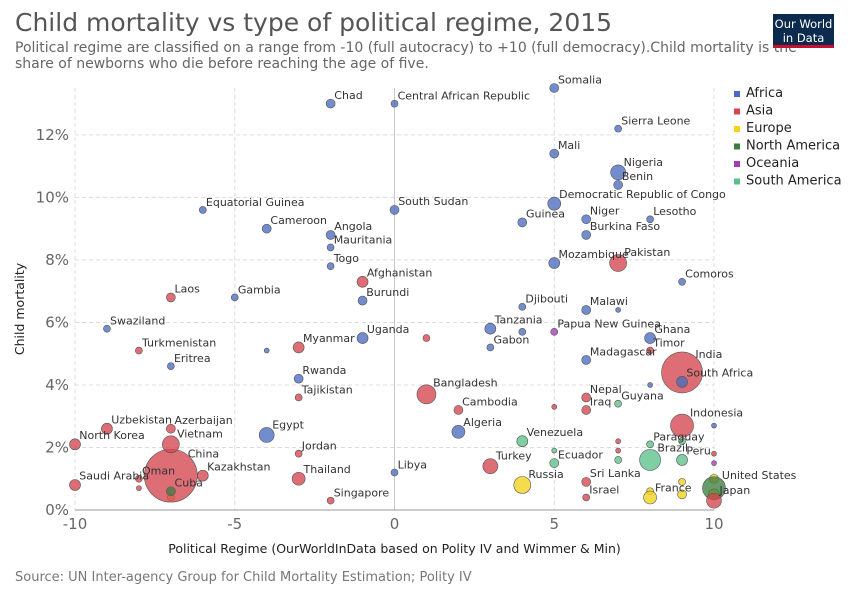  What do you see at coordinates (171, 366) in the screenshot?
I see `data-point-eritrea` at bounding box center [171, 366].